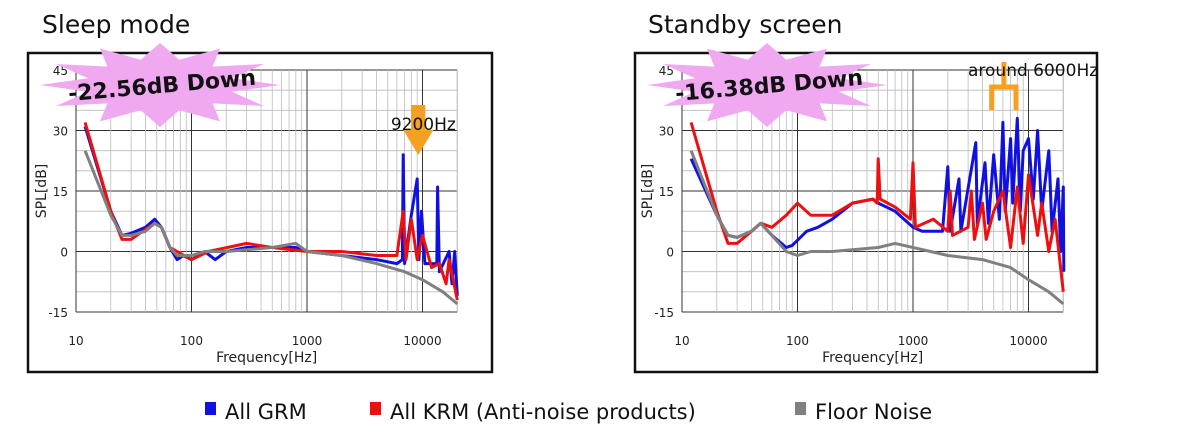 The image size is (1200, 440). Describe the element at coordinates (423, 125) in the screenshot. I see `frequency-marker-label: 9200Hz` at that location.